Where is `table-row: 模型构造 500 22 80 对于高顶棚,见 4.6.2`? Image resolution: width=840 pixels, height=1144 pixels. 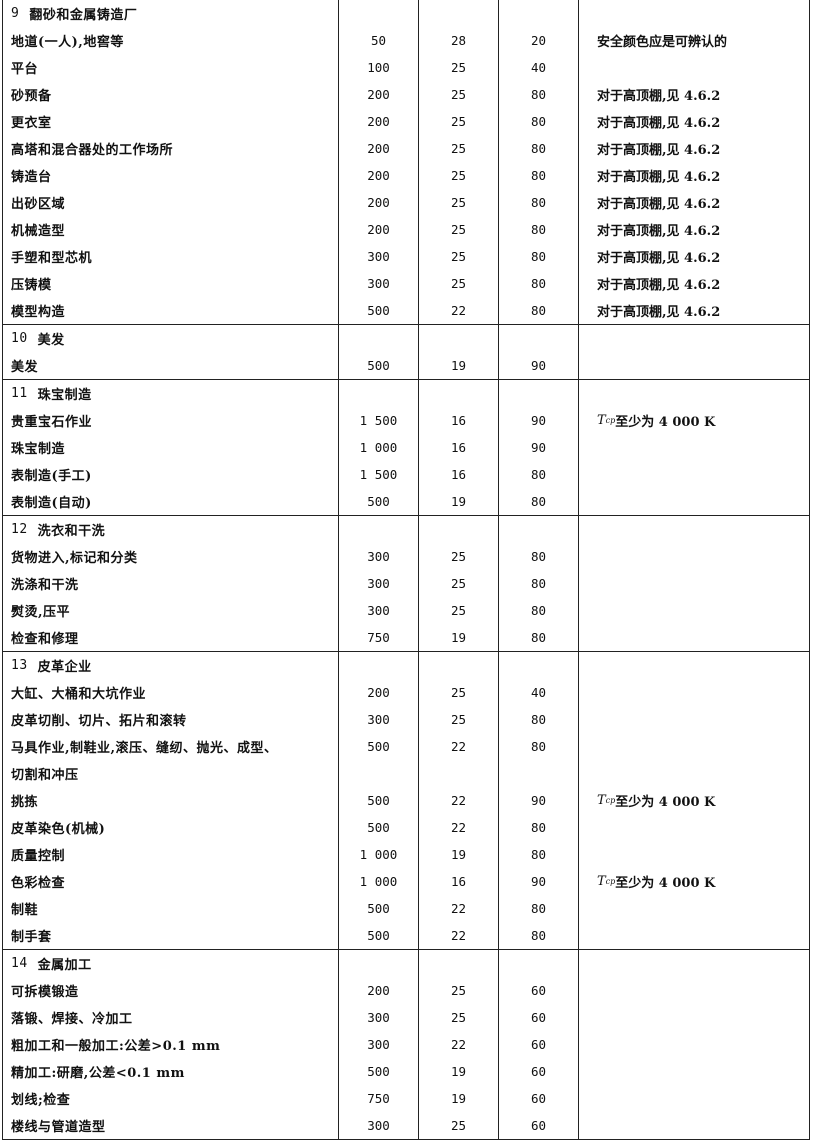
table-row: 模型构造 500 22 80 对于高顶棚,见 4.6.2 is located at coordinates (406, 310).